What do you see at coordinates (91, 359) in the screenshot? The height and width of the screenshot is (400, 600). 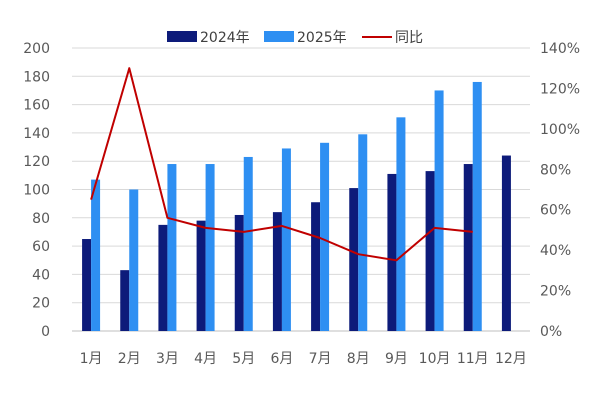 I see `x-axis-tick: 1月` at bounding box center [91, 359].